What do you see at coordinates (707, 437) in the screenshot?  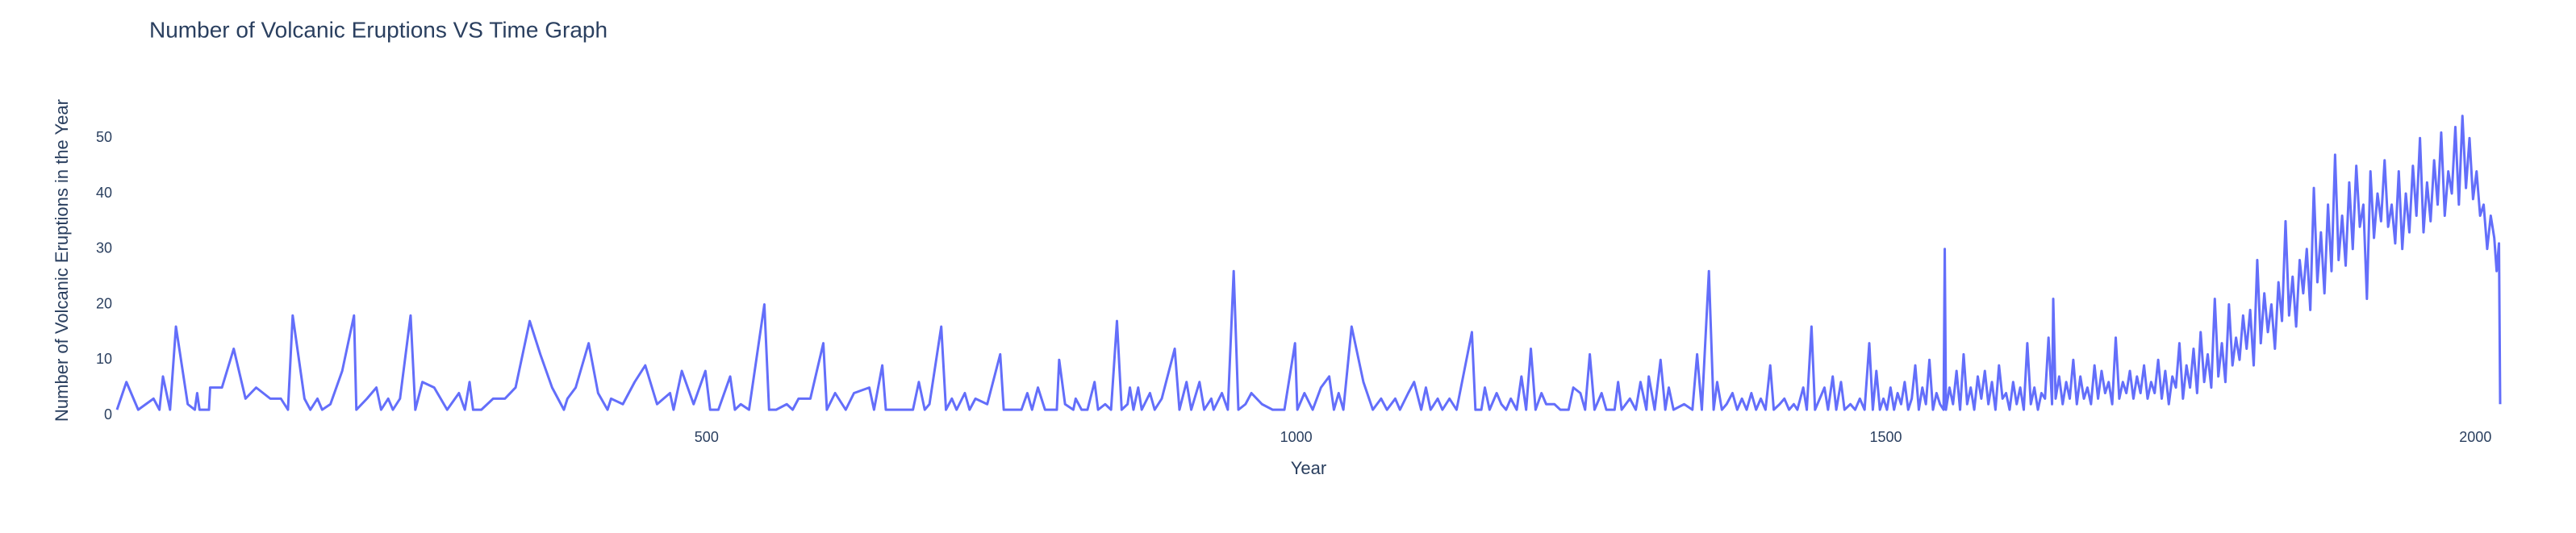 I see `x-tick-label: 500` at bounding box center [707, 437].